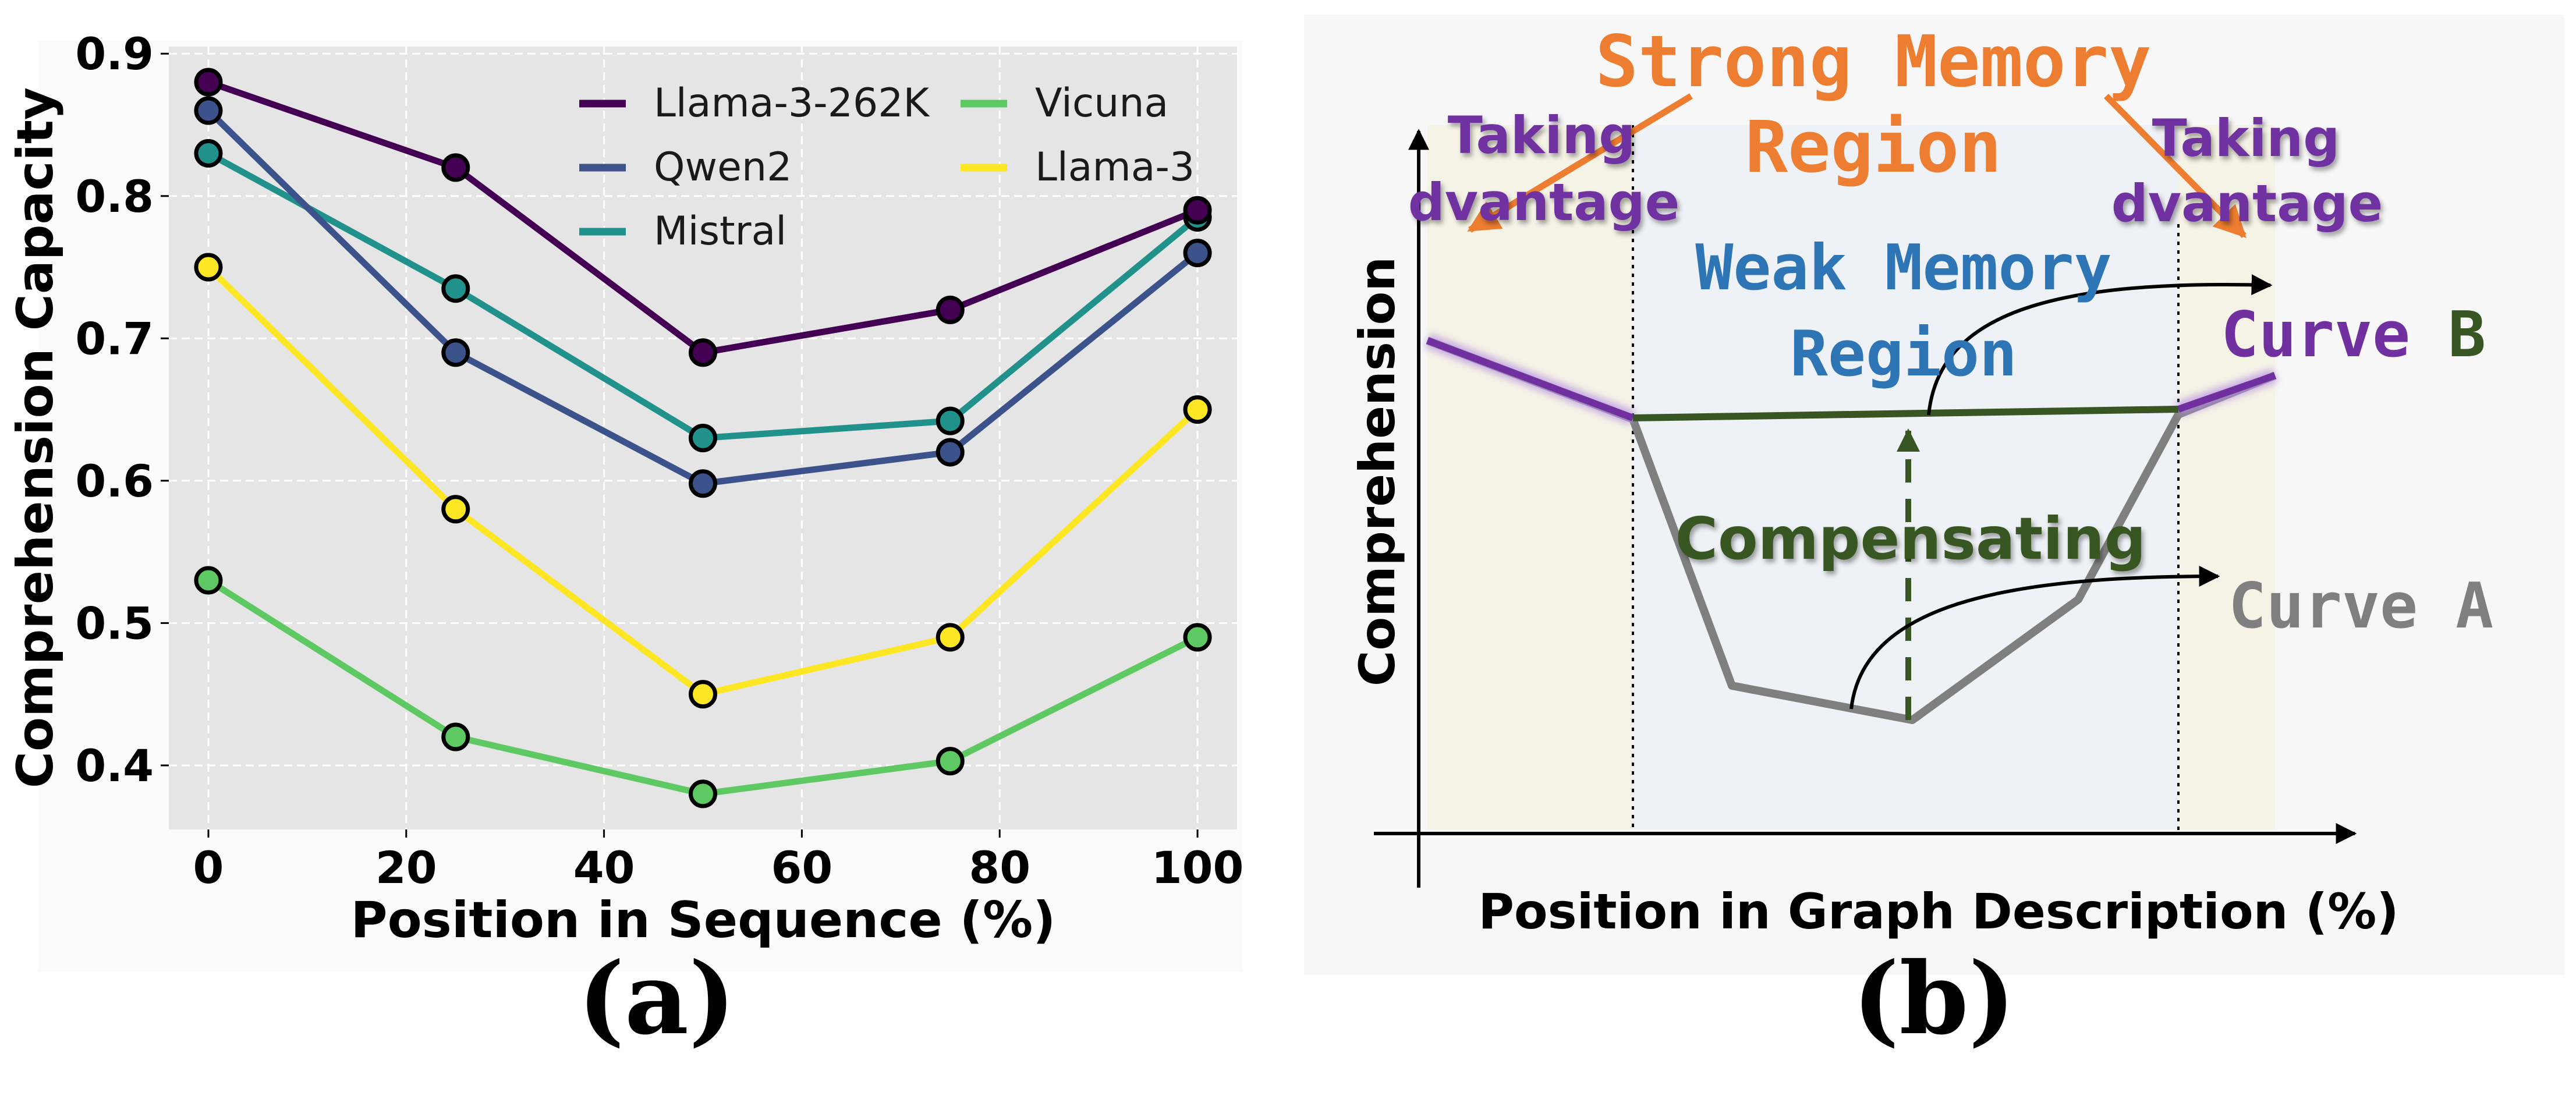 The width and height of the screenshot is (2576, 1110). What do you see at coordinates (1938, 911) in the screenshot?
I see `diagram-x-axis-label: Position in Graph Description (%)` at bounding box center [1938, 911].